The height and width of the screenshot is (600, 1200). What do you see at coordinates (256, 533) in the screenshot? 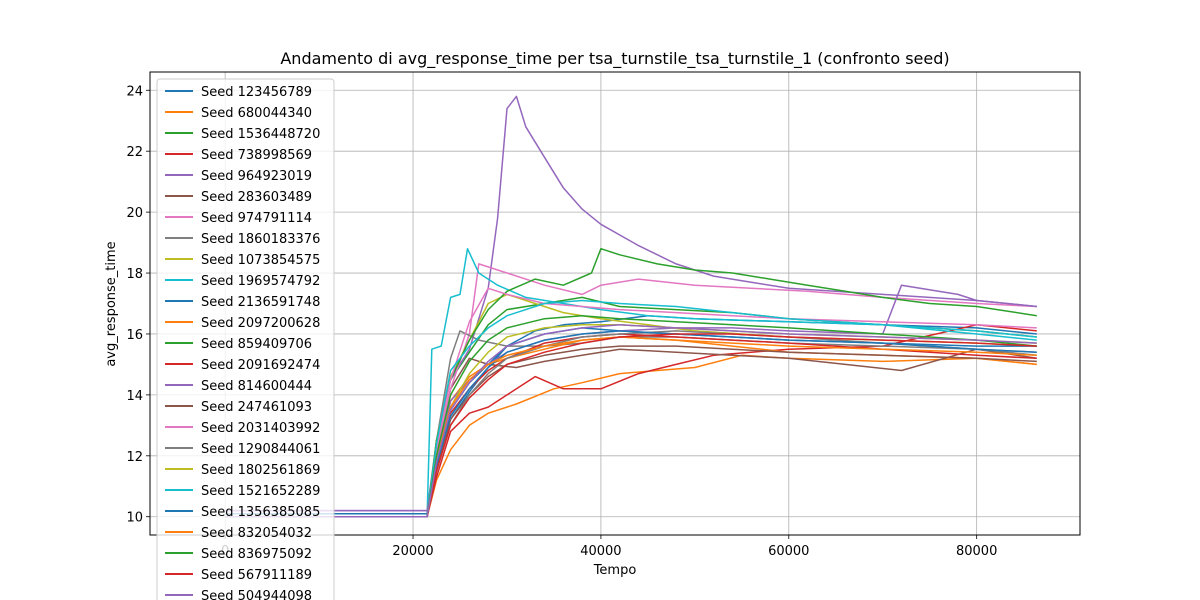
I see `legend-entry-label: Seed 832054032` at bounding box center [256, 533].